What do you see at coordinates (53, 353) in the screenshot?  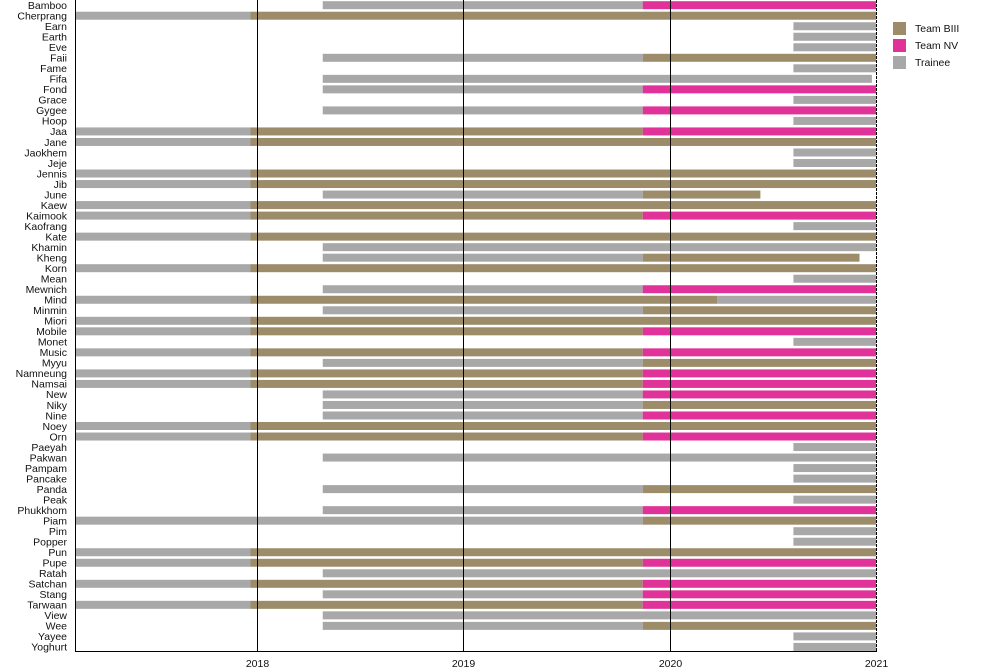 I see `member-label: Music` at bounding box center [53, 353].